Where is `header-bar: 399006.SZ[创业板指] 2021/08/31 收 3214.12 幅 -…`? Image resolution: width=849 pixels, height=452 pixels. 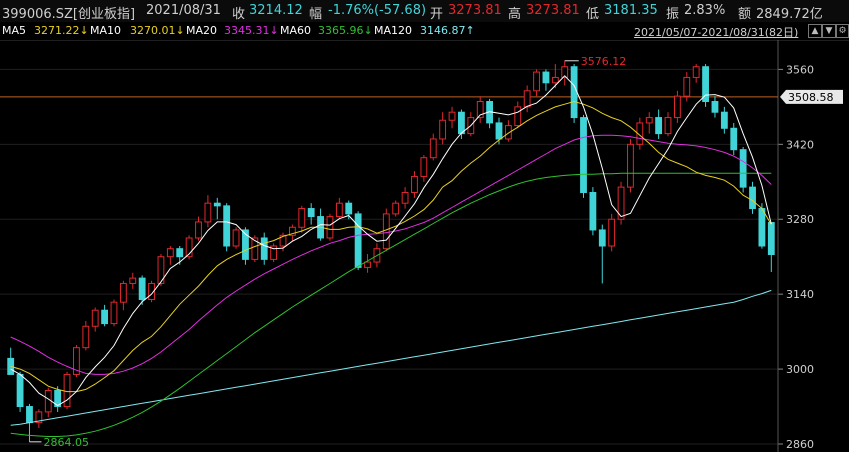 header-bar: 399006.SZ[创业板指] 2021/08/31 收 3214.12 幅 -… is located at coordinates (424, 11).